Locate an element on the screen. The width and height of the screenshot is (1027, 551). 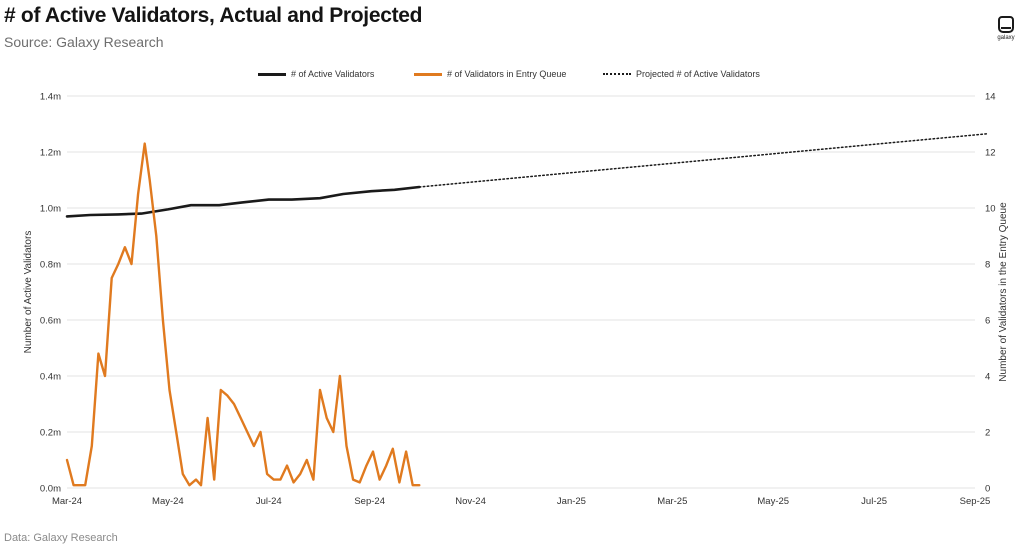
legend-item-projected: Projected # of Active Validators is located at coordinates (681, 74).